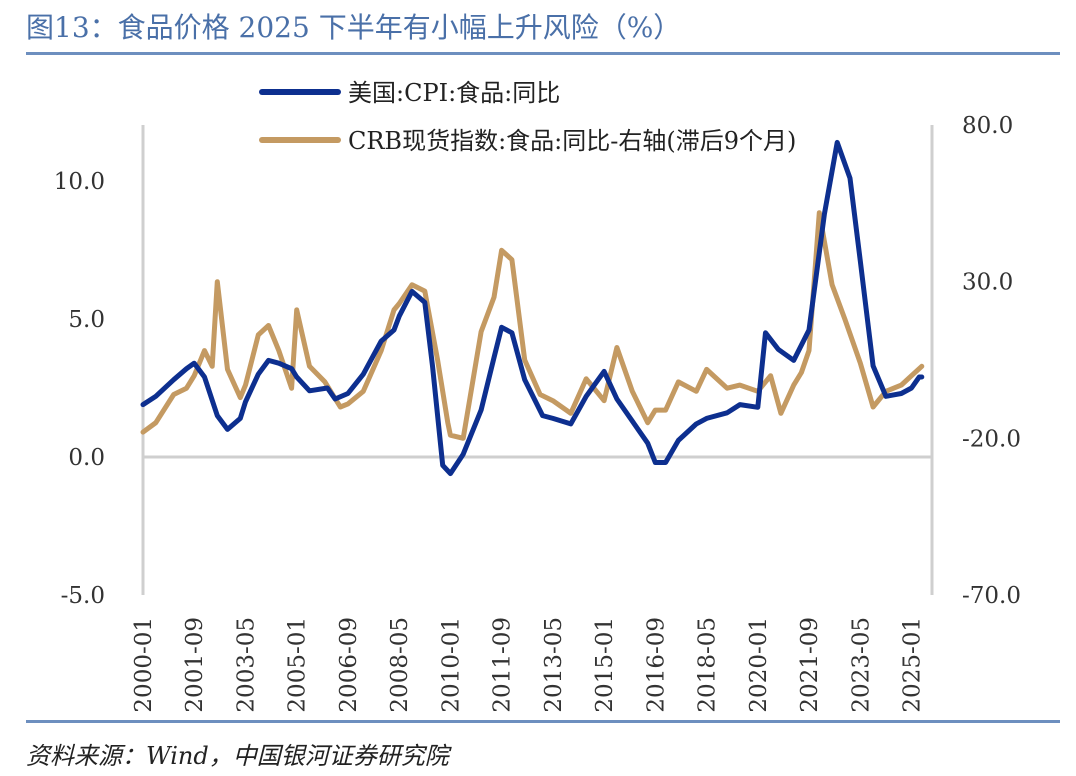 The height and width of the screenshot is (776, 1076). Describe the element at coordinates (527, 117) in the screenshot. I see `chart-legend: 美国:CPI:食品:同比 CRB现货指数:食品:同比-右轴(滞后9个月)` at that location.